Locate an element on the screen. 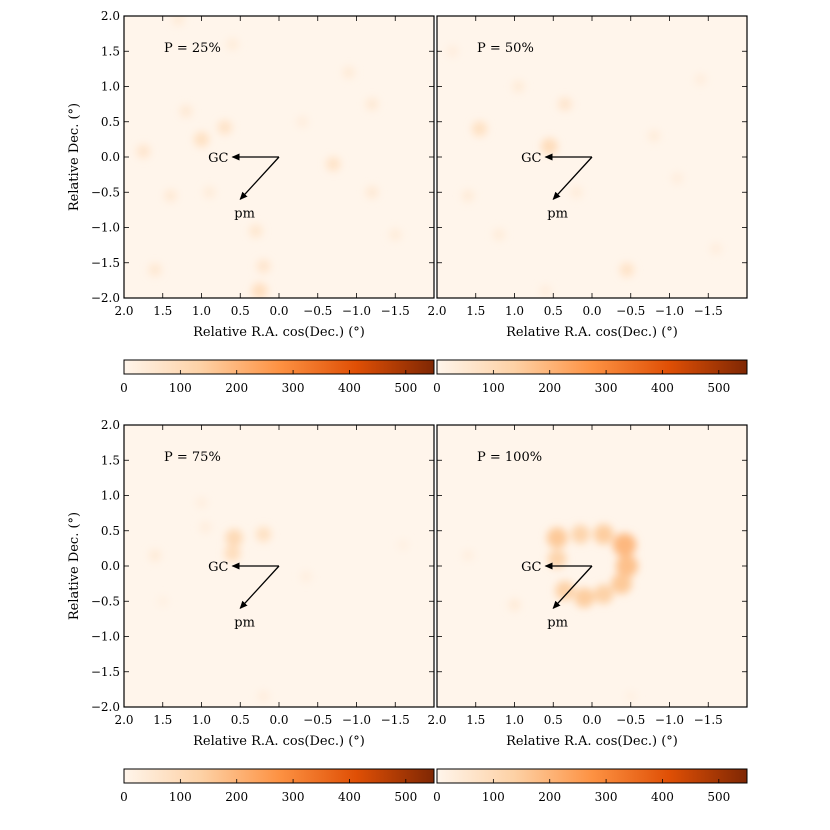 This screenshot has width=830, height=830. colorbar-4: 0 100 200 300 400 500 is located at coordinates (590, 786).